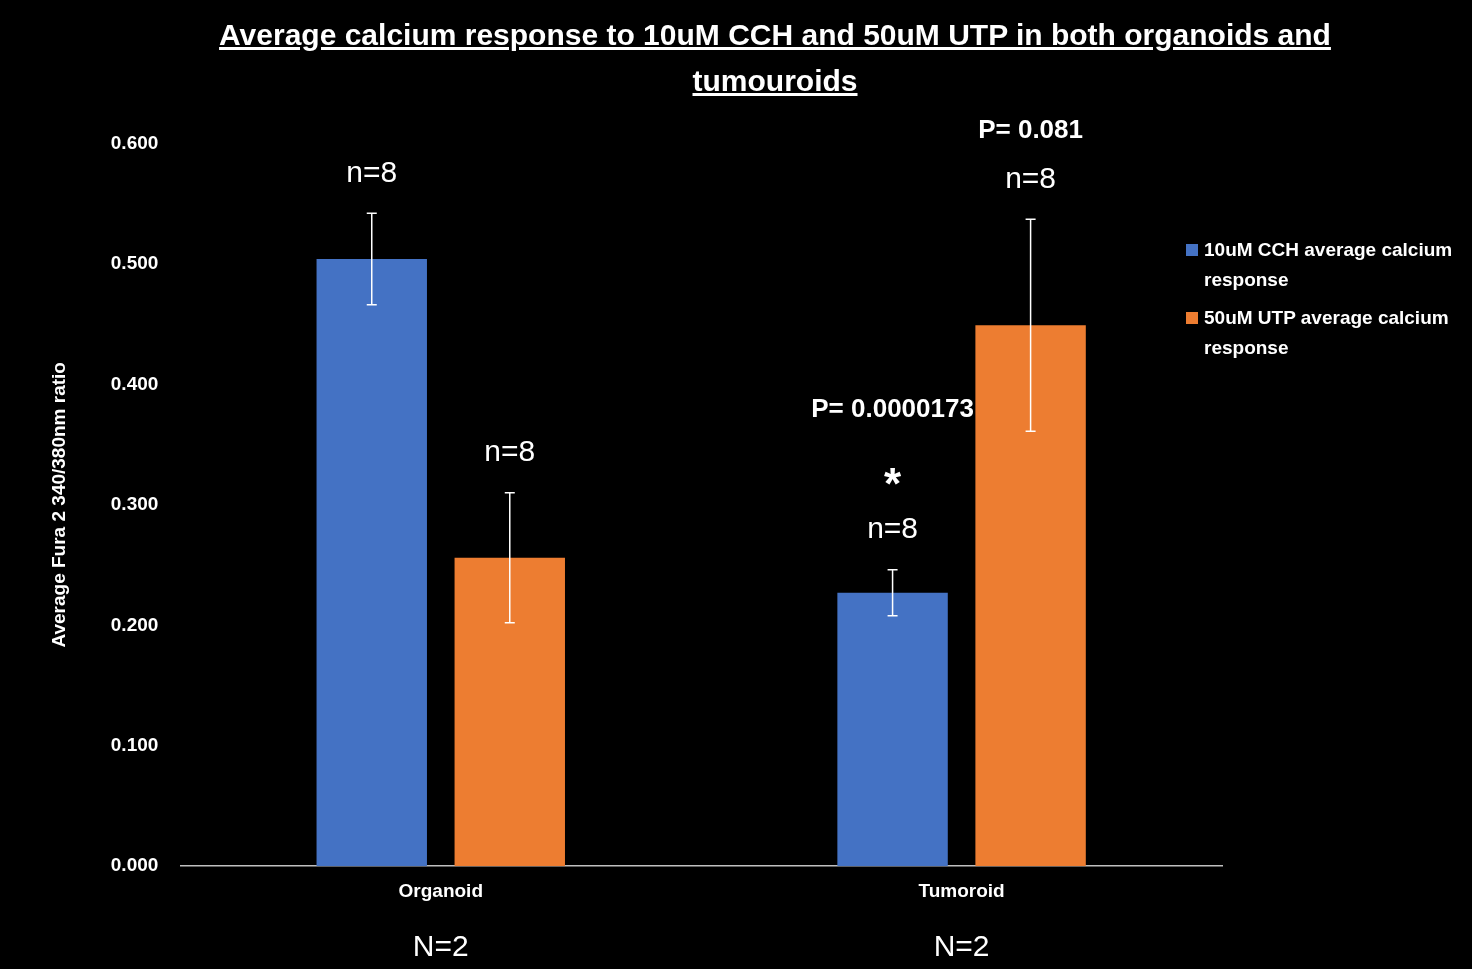 This screenshot has width=1472, height=969. What do you see at coordinates (775, 57) in the screenshot?
I see `chart-title: Average calcium response to 10uM CCH and 50uM UTP in both organoids and tumouroids` at bounding box center [775, 57].